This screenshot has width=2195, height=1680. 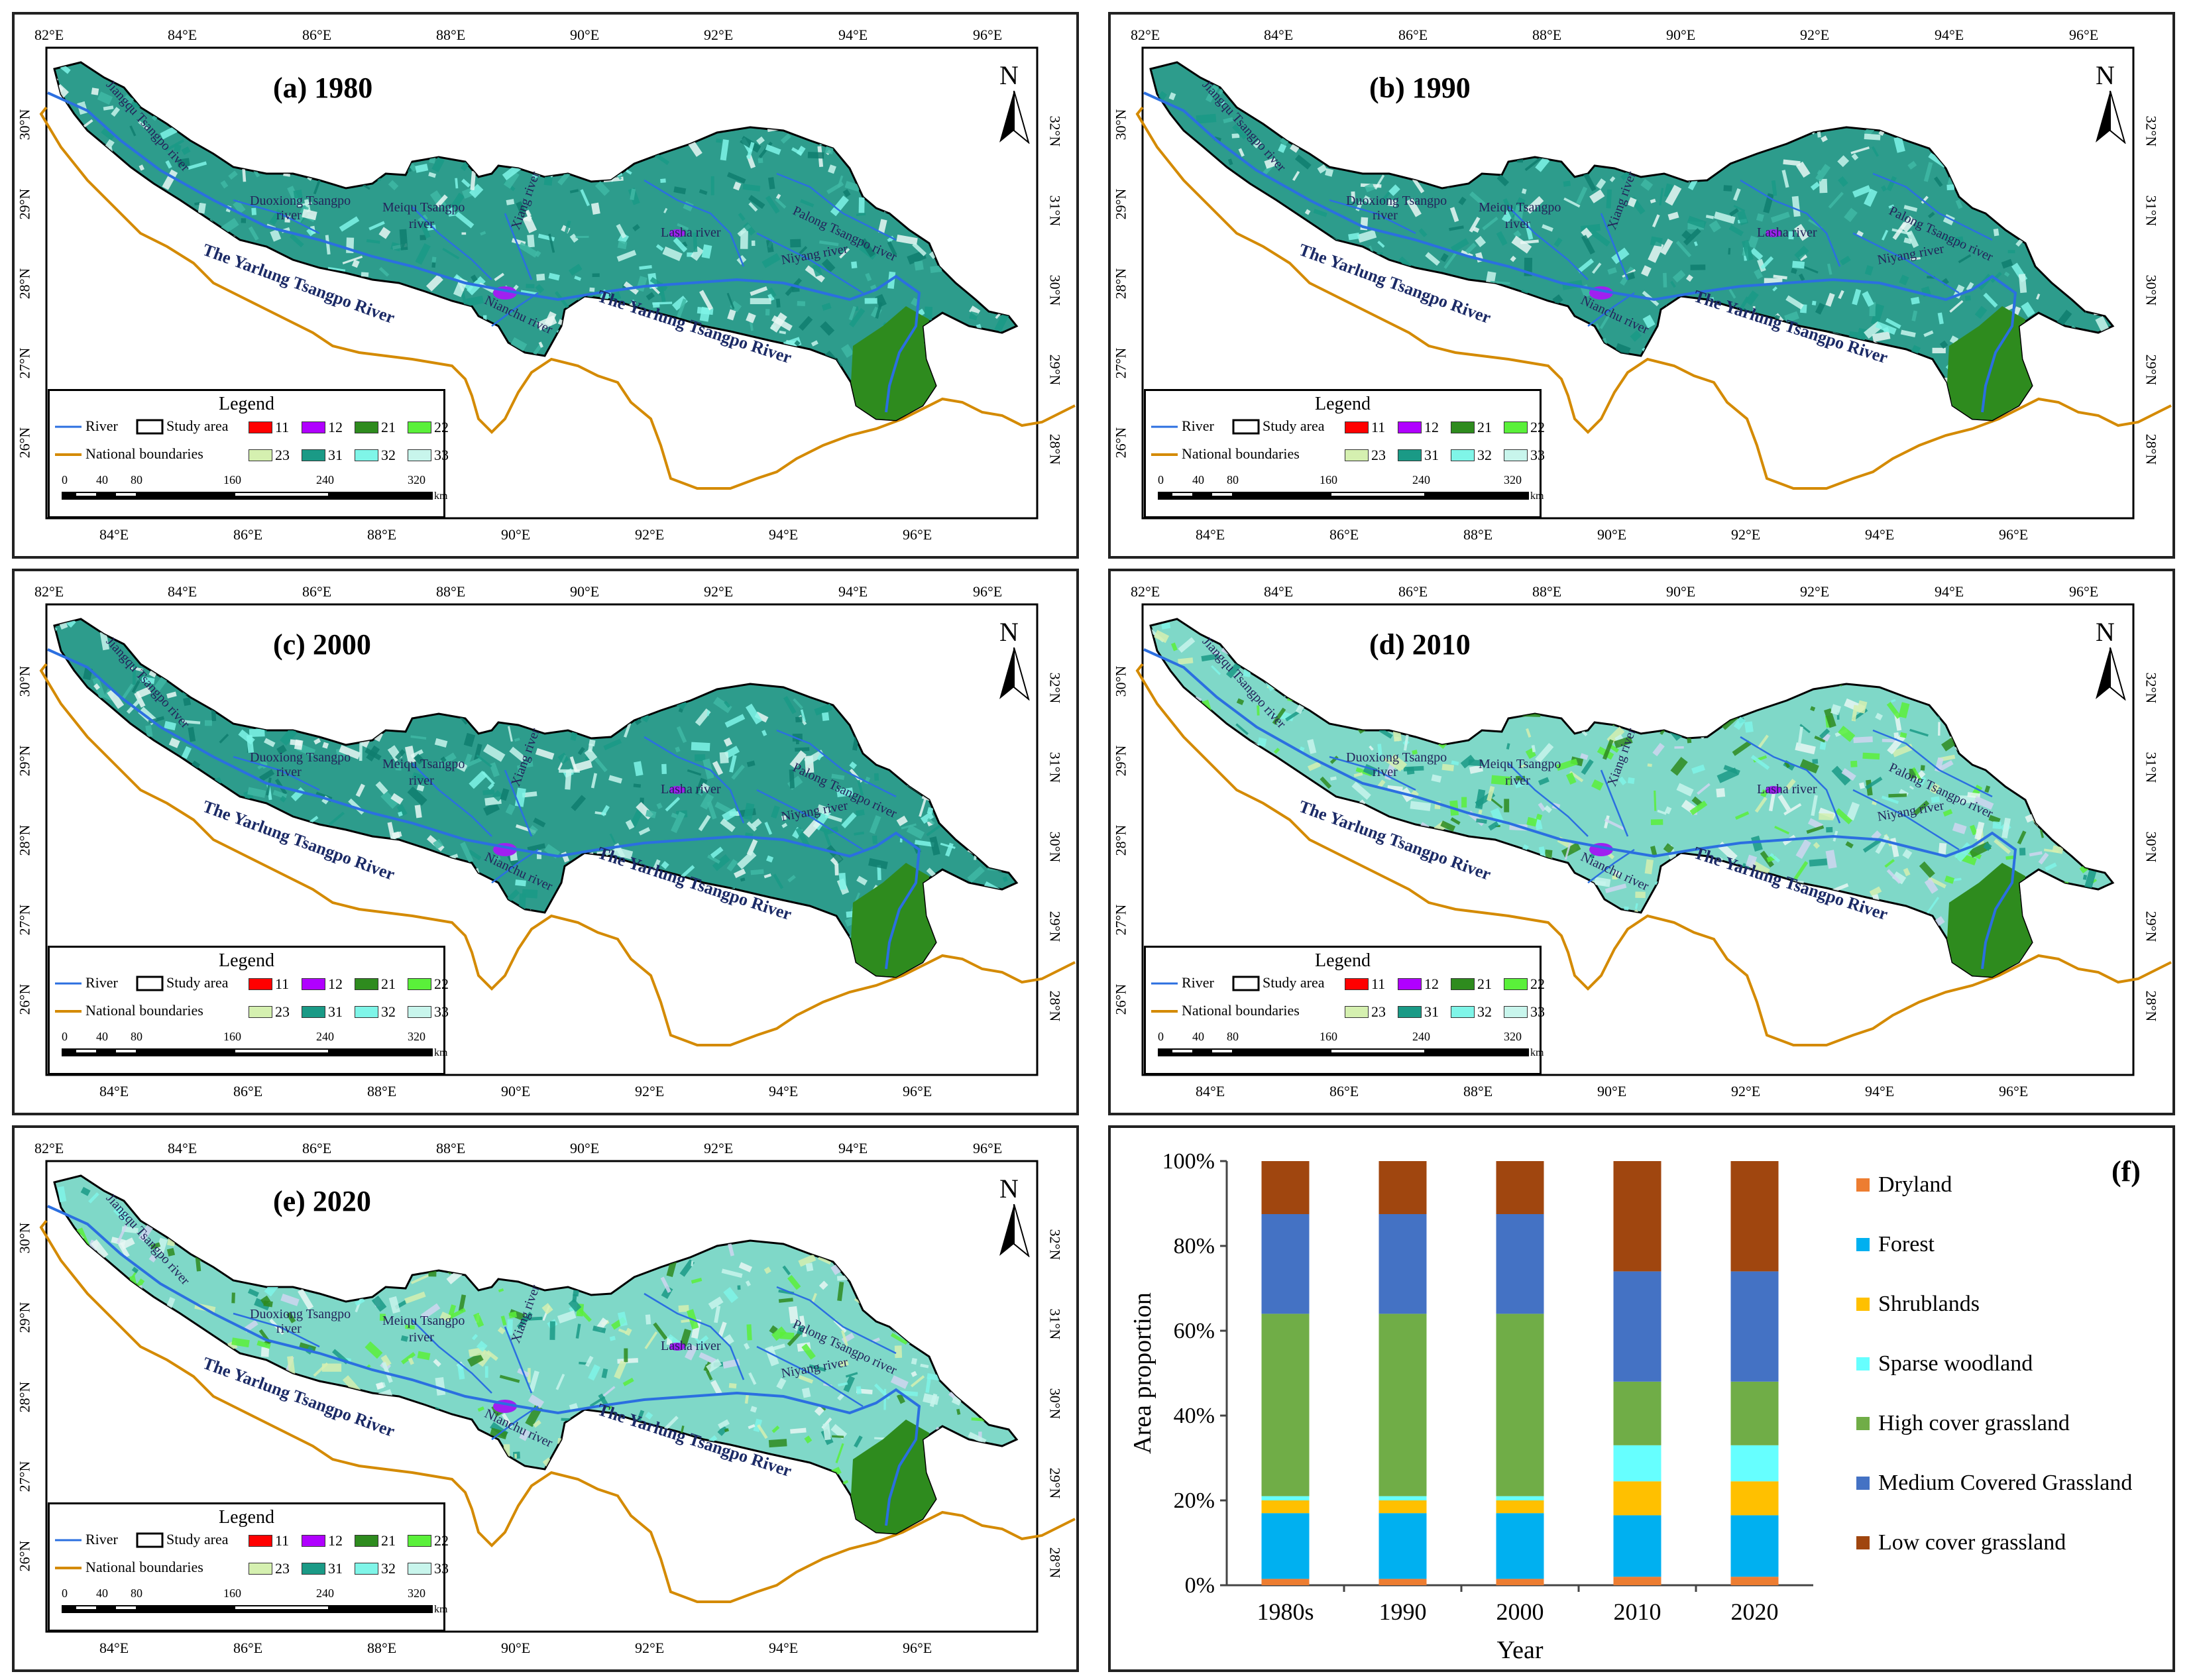 I want to click on lon-tick-bottom: 96°E, so click(x=917, y=1648).